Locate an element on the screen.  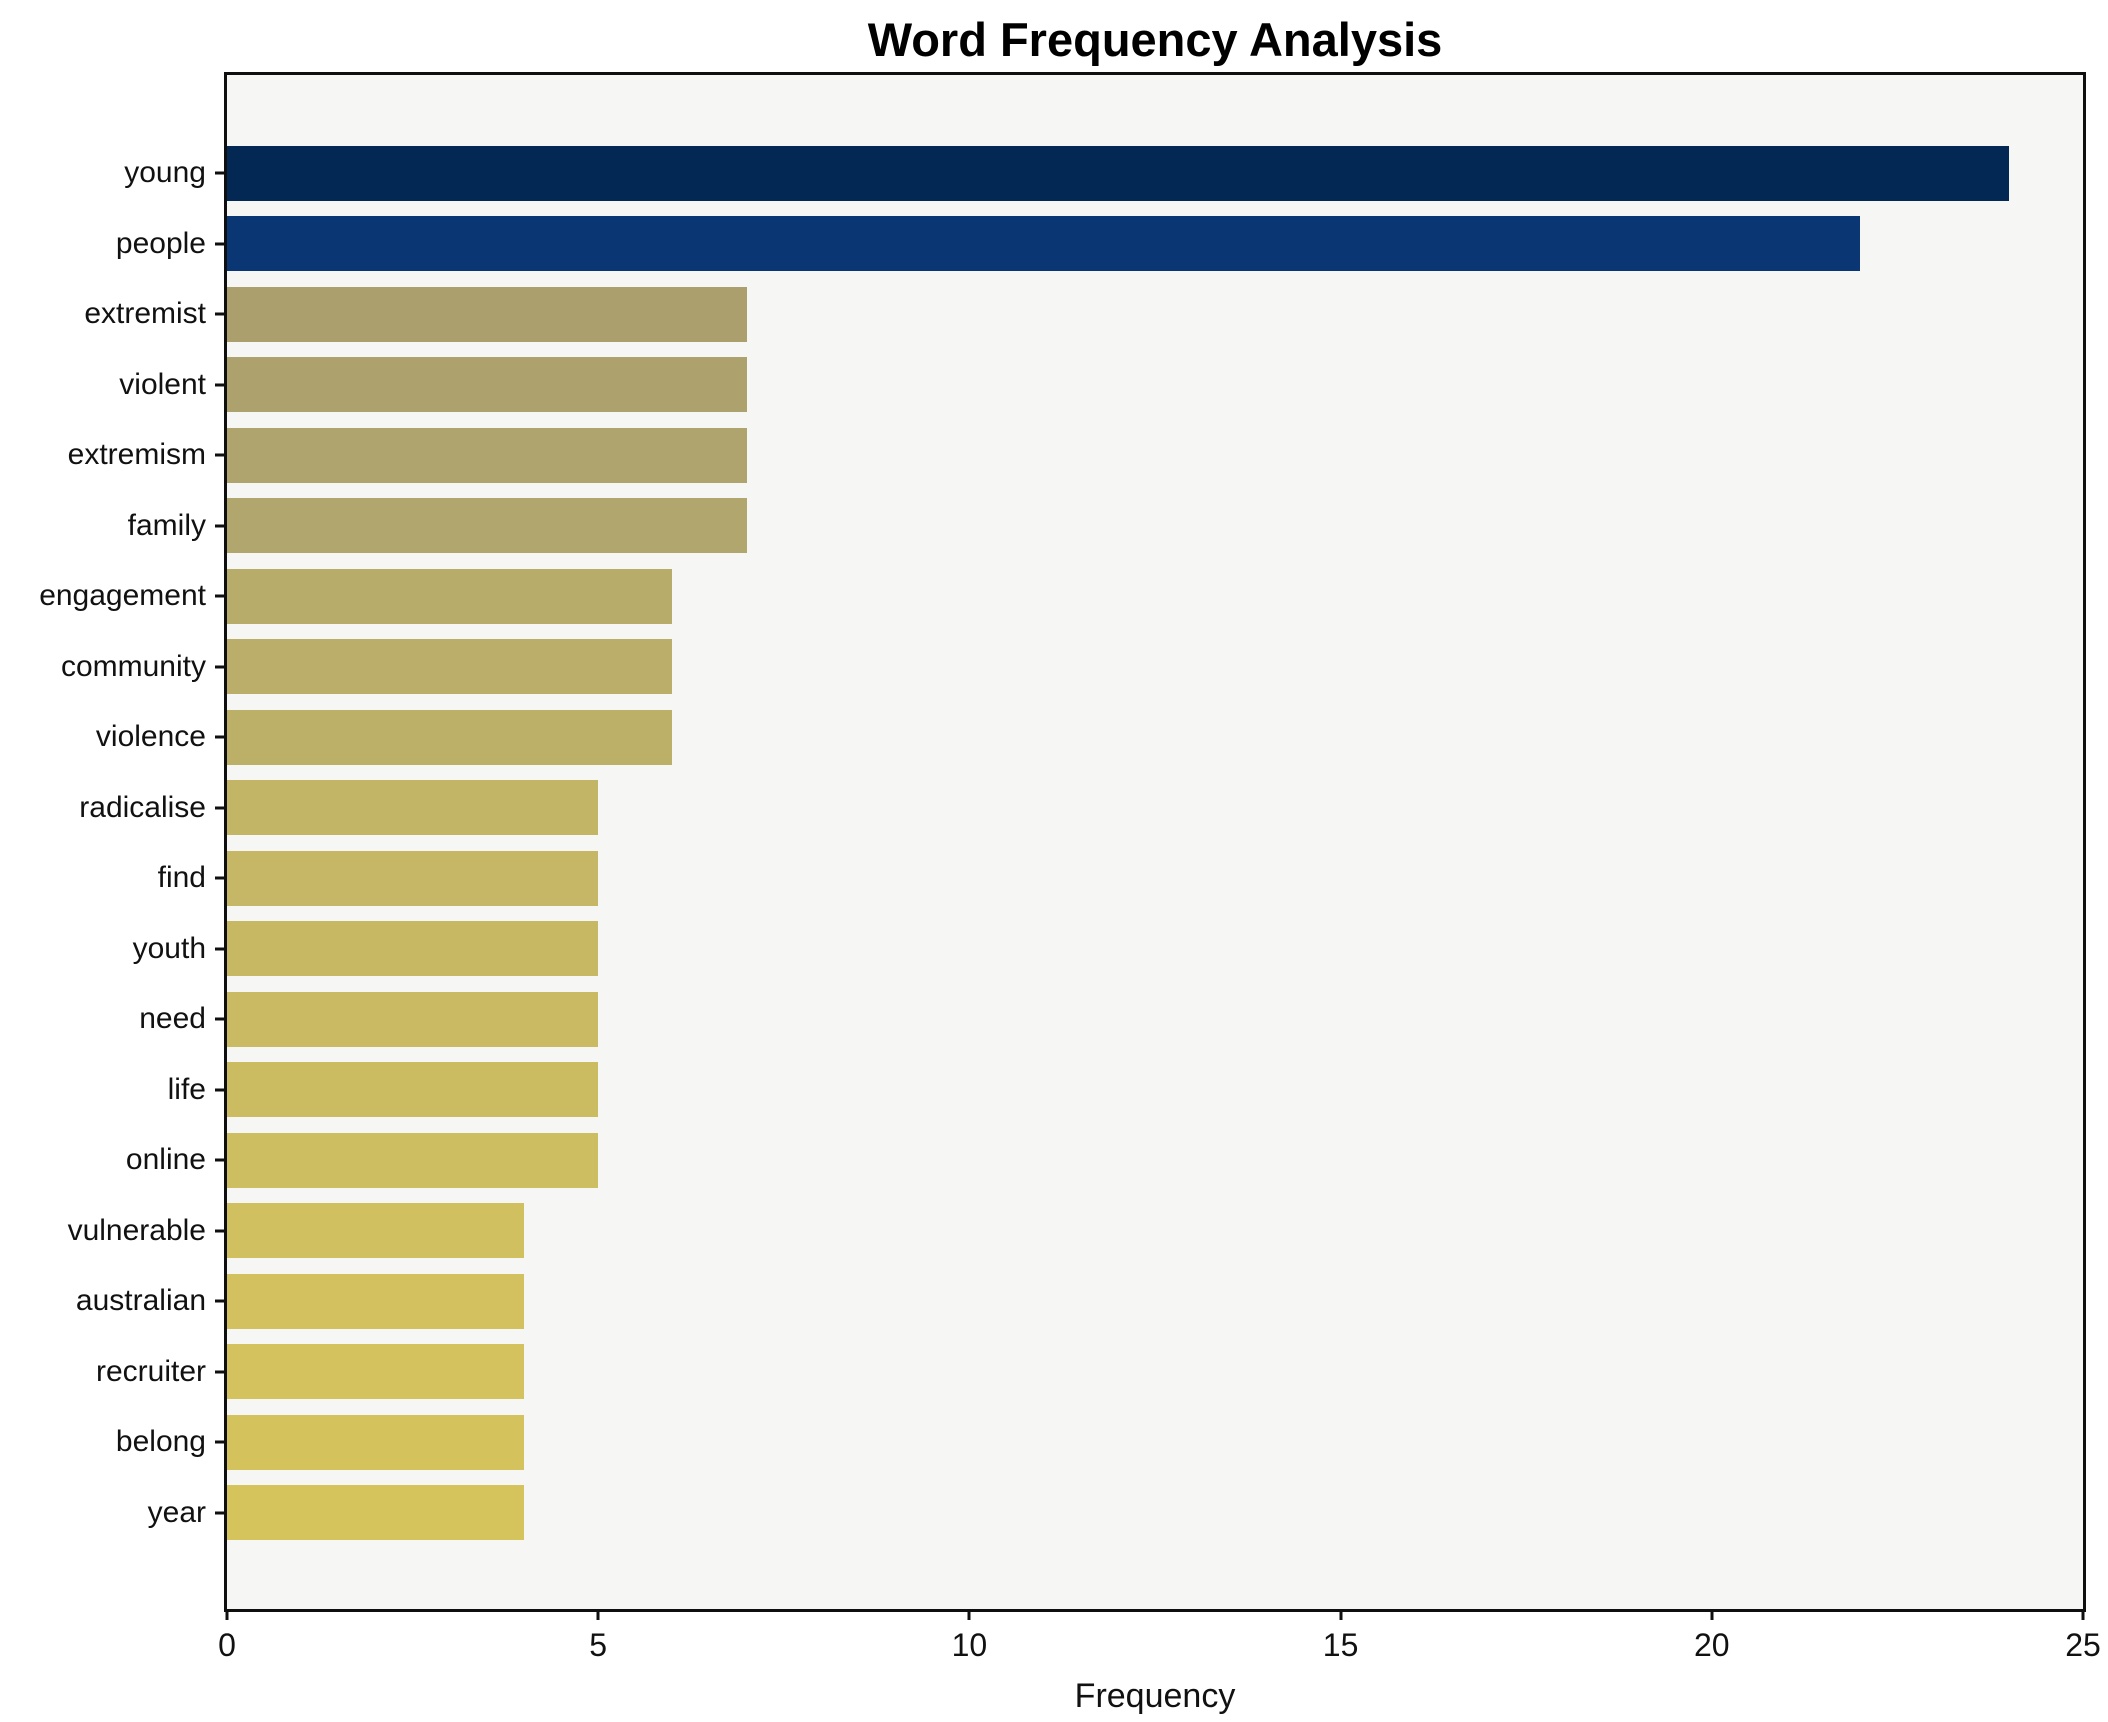
category-label: extremism is located at coordinates (136, 455).